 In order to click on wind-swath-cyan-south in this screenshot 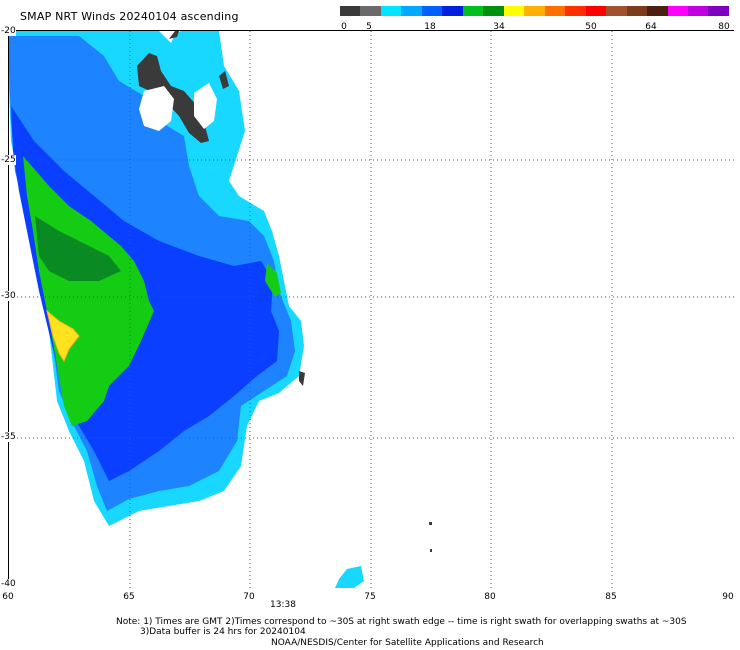, I will do `click(349, 577)`.